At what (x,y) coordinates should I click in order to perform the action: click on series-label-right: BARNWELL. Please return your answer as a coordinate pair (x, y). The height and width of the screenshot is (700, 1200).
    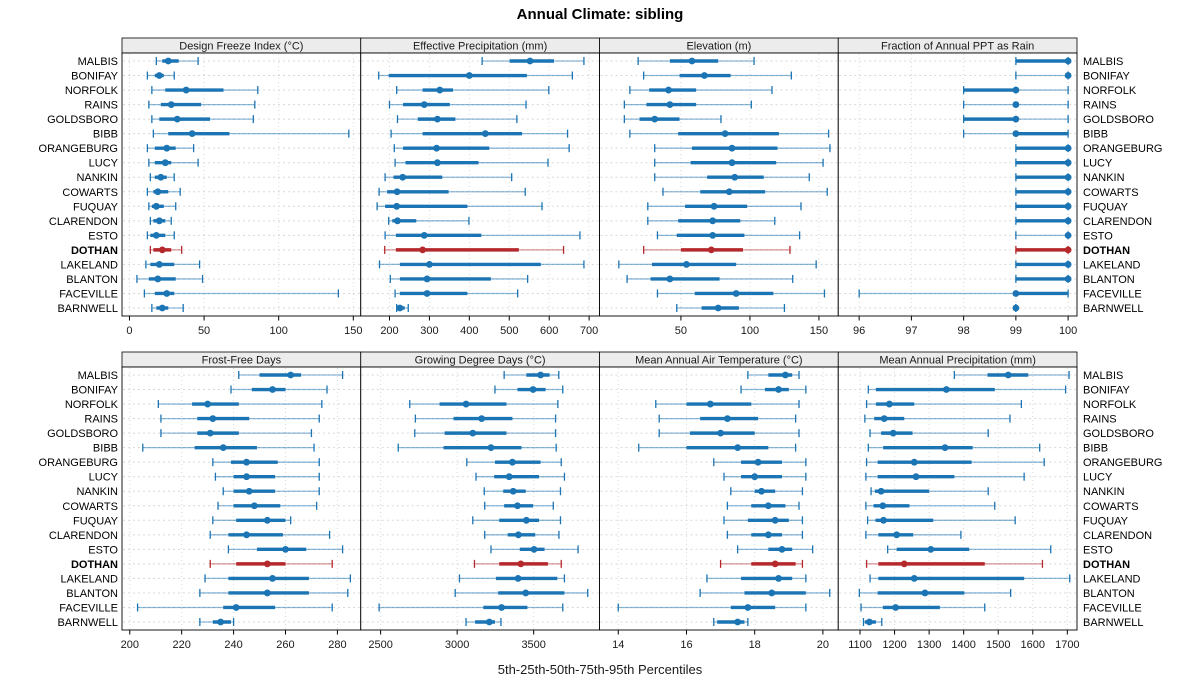
    Looking at the image, I should click on (1113, 623).